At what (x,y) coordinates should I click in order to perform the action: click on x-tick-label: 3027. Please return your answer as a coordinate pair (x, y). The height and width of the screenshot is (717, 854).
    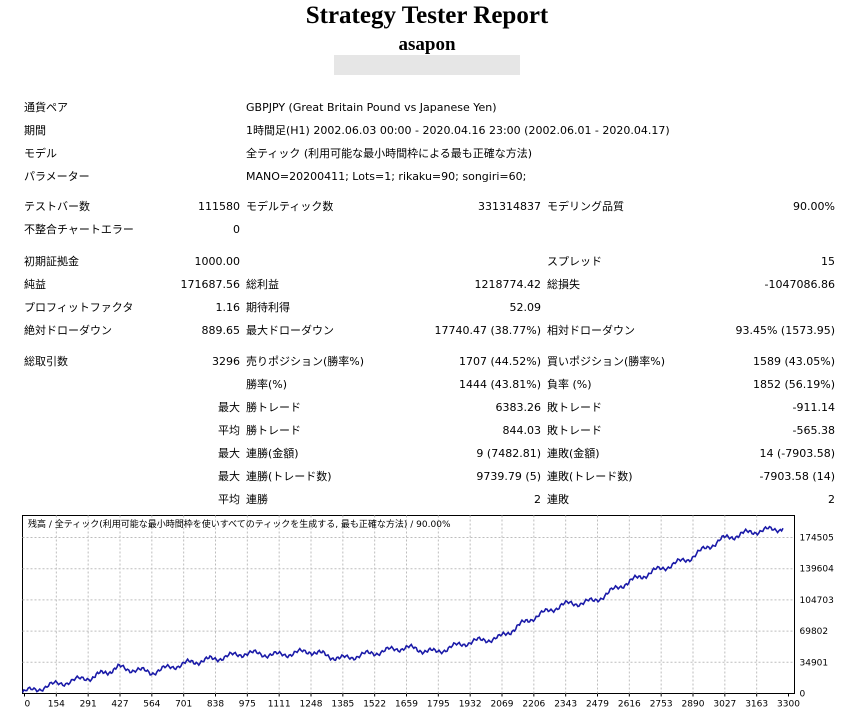
    Looking at the image, I should click on (724, 705).